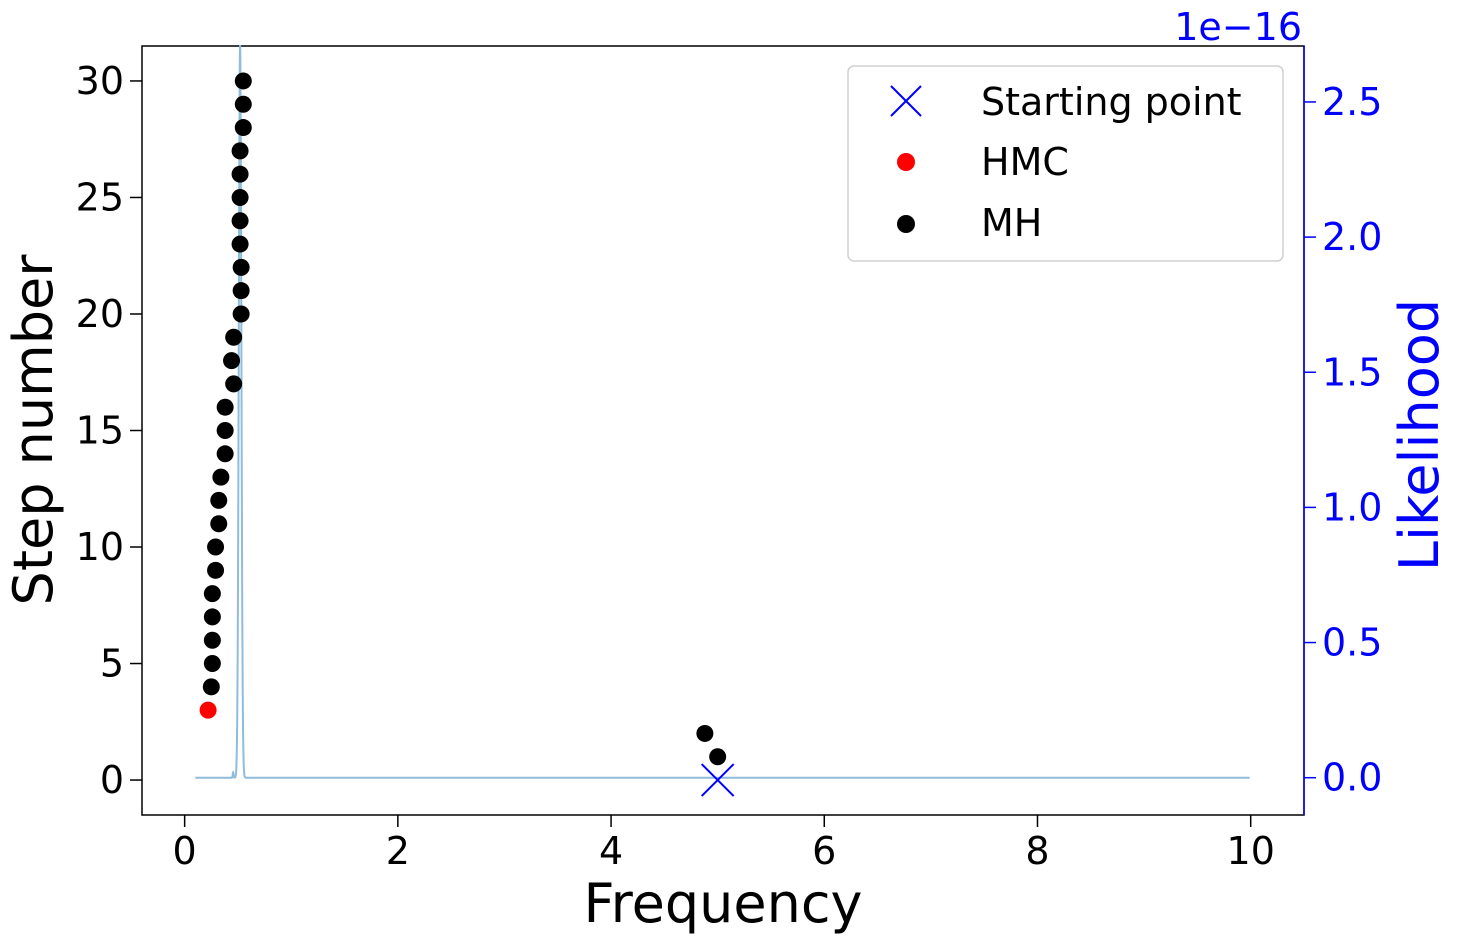 The image size is (1458, 943). Describe the element at coordinates (1251, 851) in the screenshot. I see `x-tick-label: 10` at that location.